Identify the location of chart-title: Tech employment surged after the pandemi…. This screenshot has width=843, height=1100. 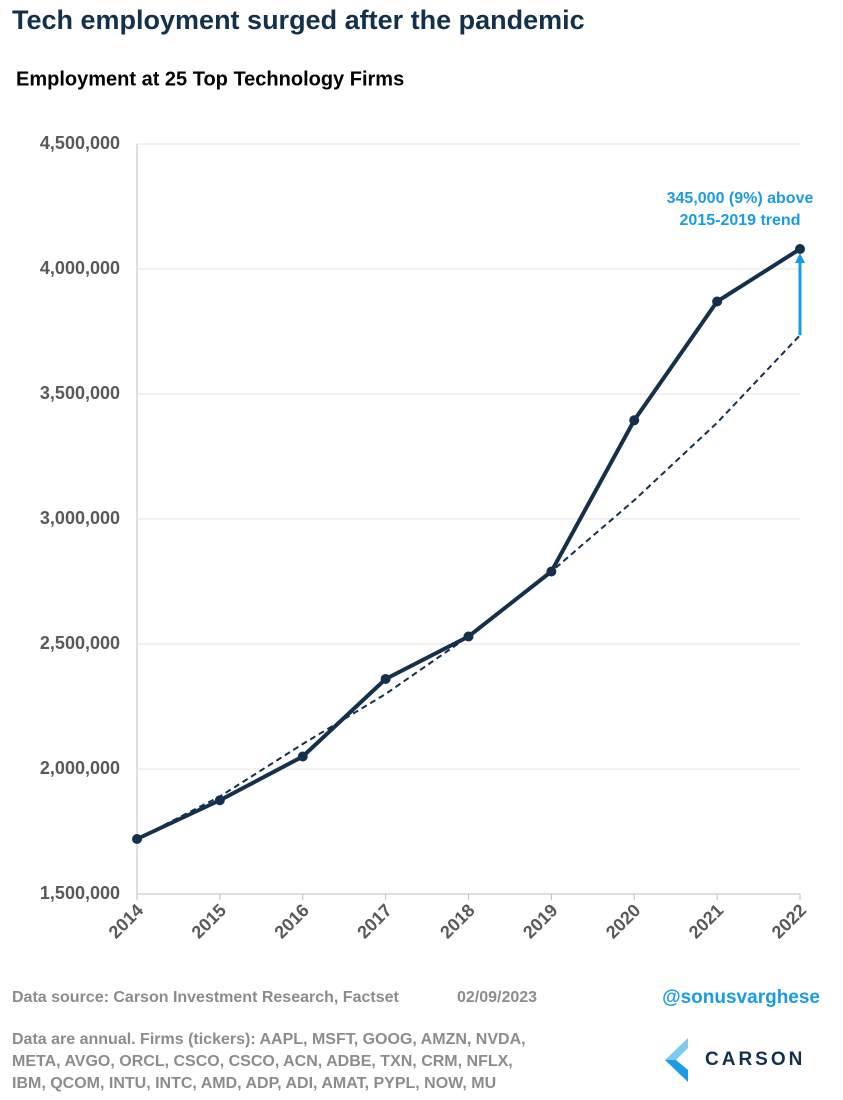
(298, 20).